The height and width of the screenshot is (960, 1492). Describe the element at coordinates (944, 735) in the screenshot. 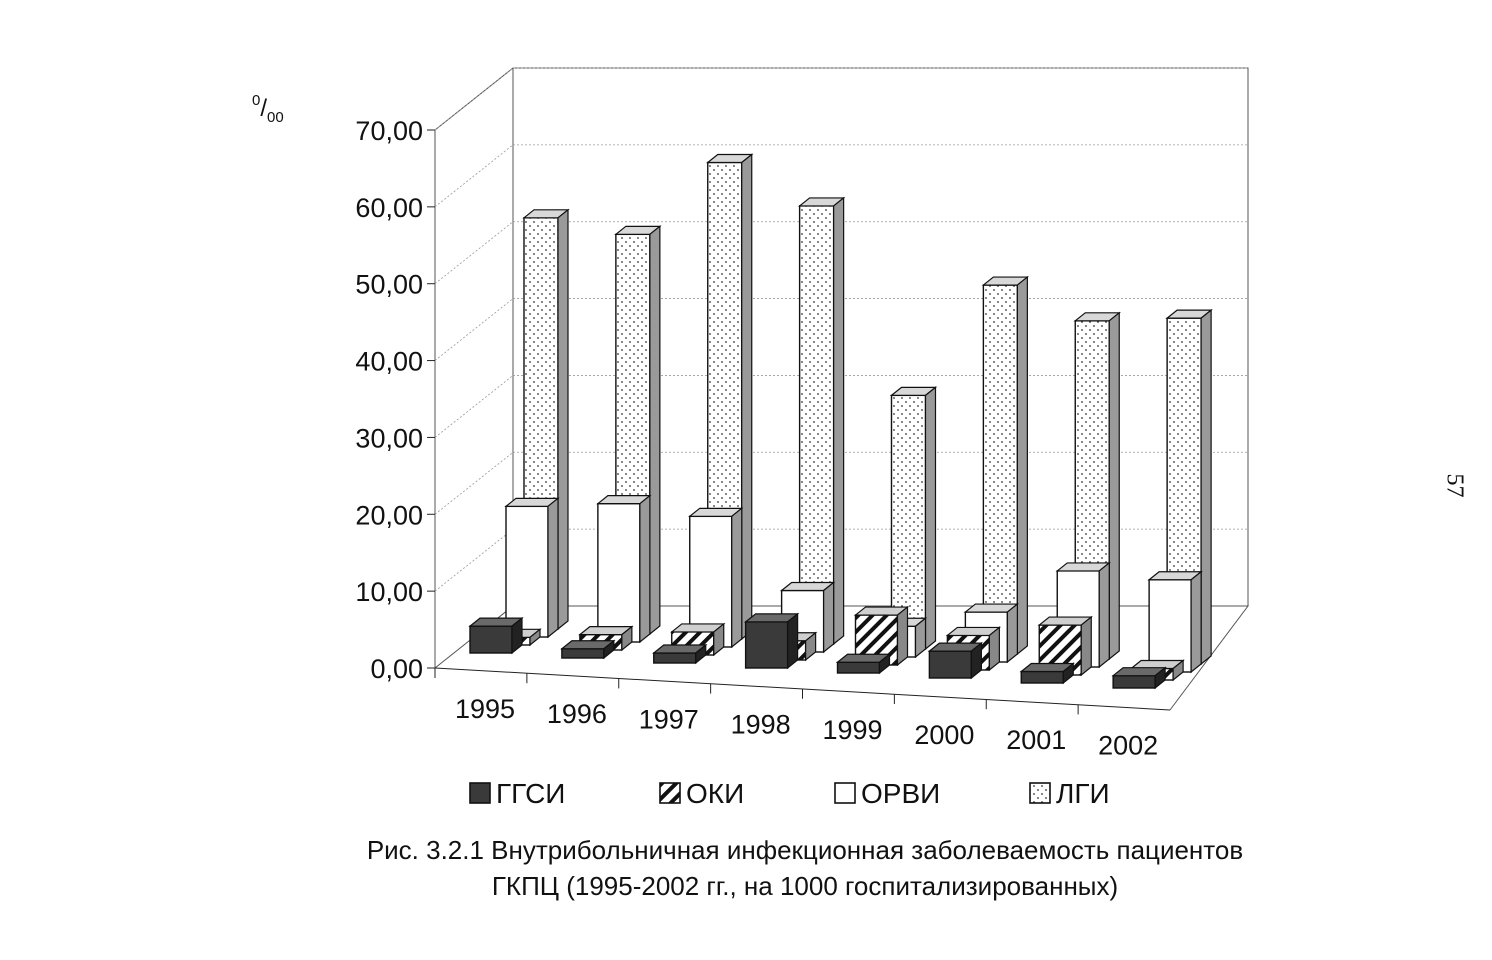

I see `x-tick-label: 2000` at that location.